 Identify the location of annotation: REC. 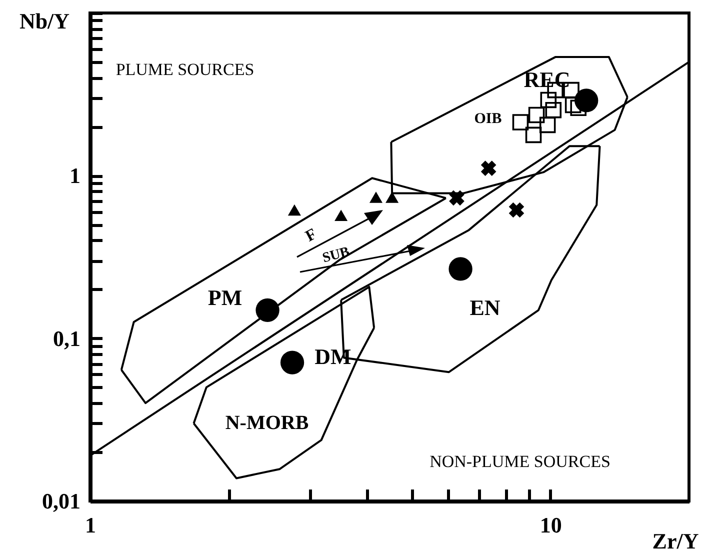
(547, 79).